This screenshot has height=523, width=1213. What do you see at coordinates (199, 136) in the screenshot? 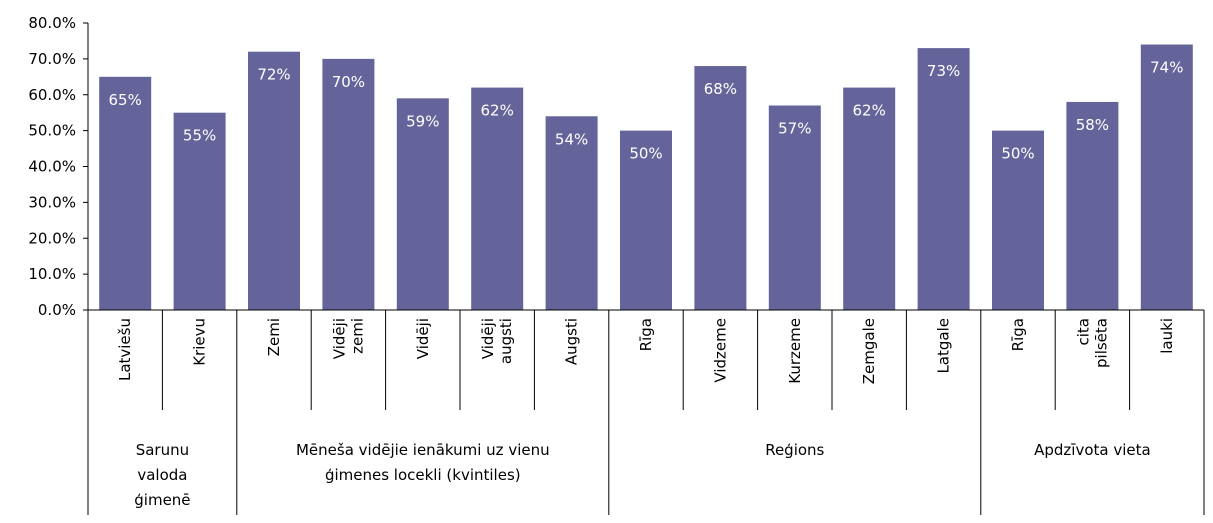
I see `data-label: 55%` at bounding box center [199, 136].